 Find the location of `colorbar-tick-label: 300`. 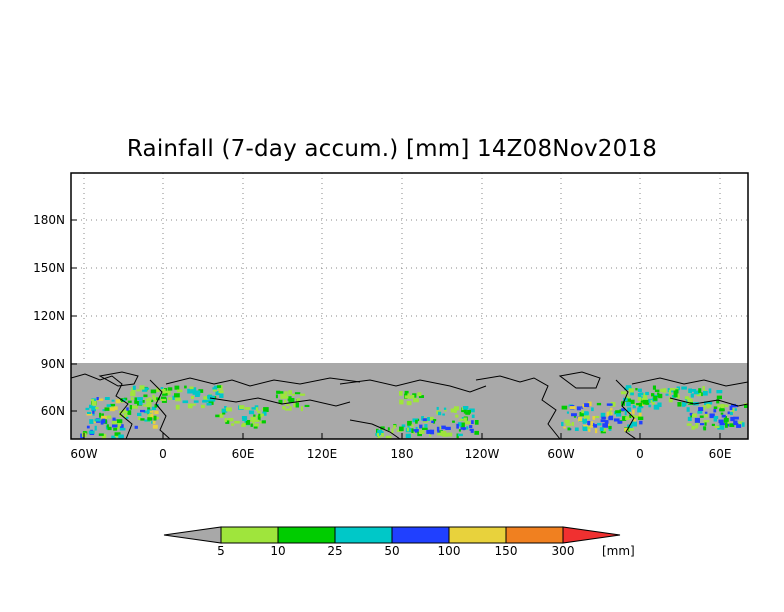

colorbar-tick-label: 300 is located at coordinates (563, 551).